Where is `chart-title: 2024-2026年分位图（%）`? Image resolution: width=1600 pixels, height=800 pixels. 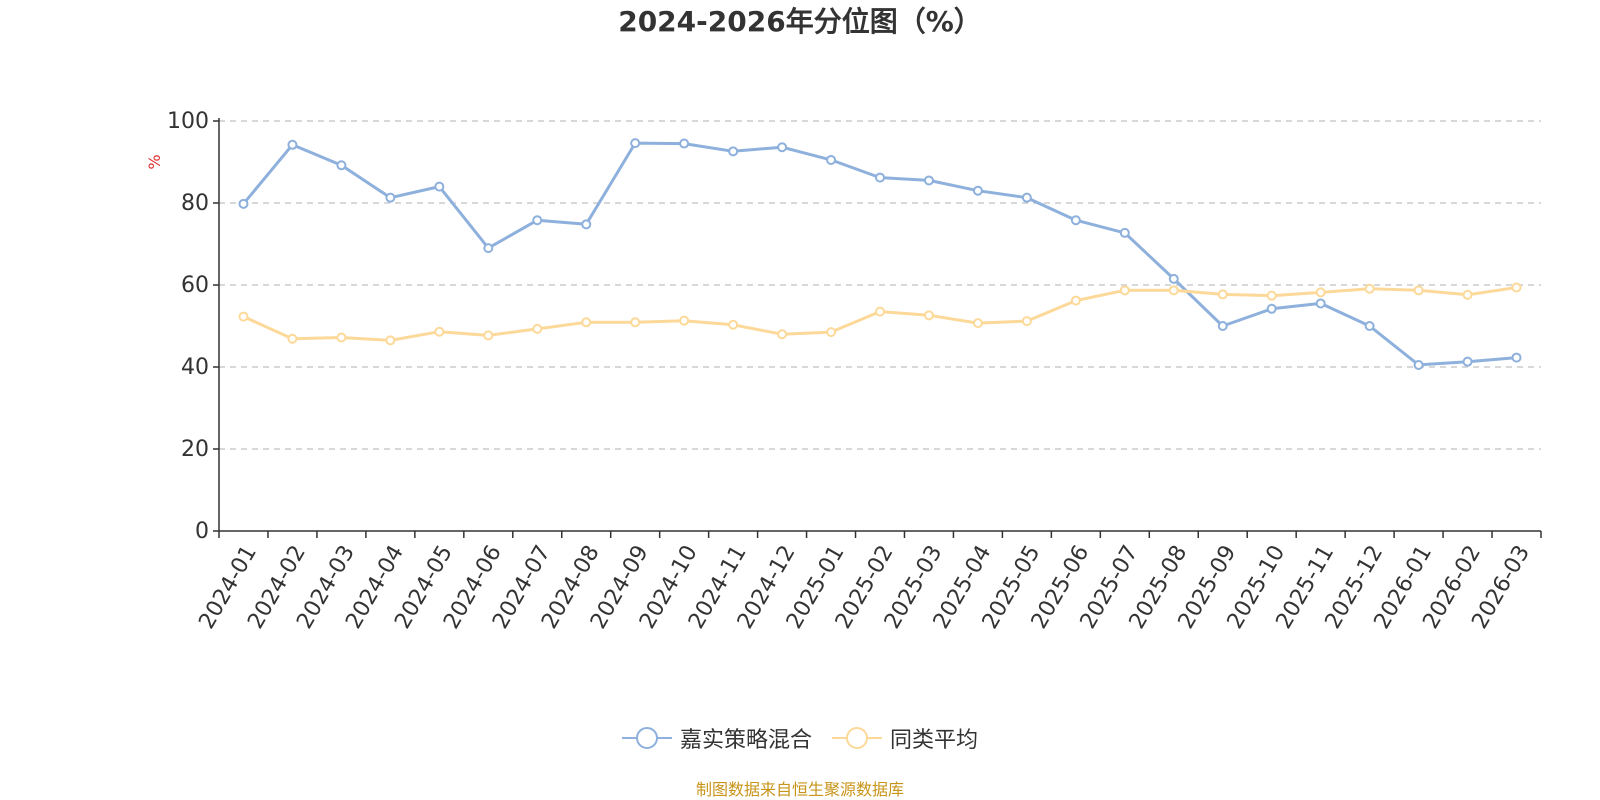
chart-title: 2024-2026年分位图（%） is located at coordinates (800, 21).